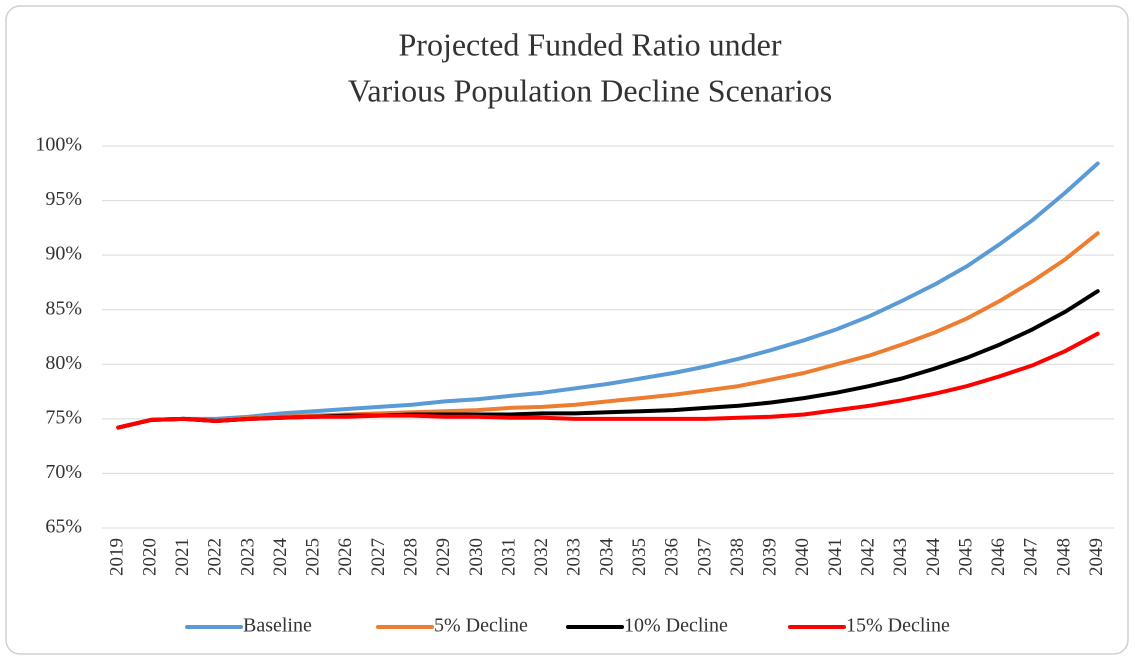 This screenshot has width=1135, height=661. I want to click on y-tick-label: 65%, so click(63, 527).